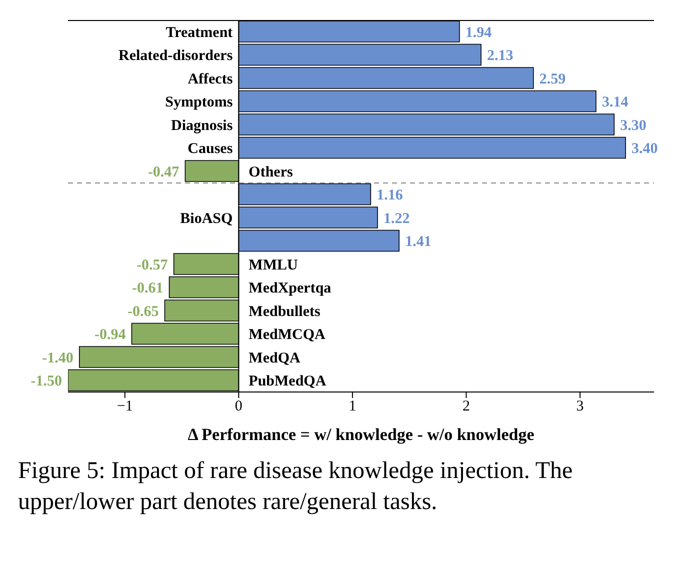 Image resolution: width=692 pixels, height=568 pixels. I want to click on y-tick-label: Others, so click(270, 172).